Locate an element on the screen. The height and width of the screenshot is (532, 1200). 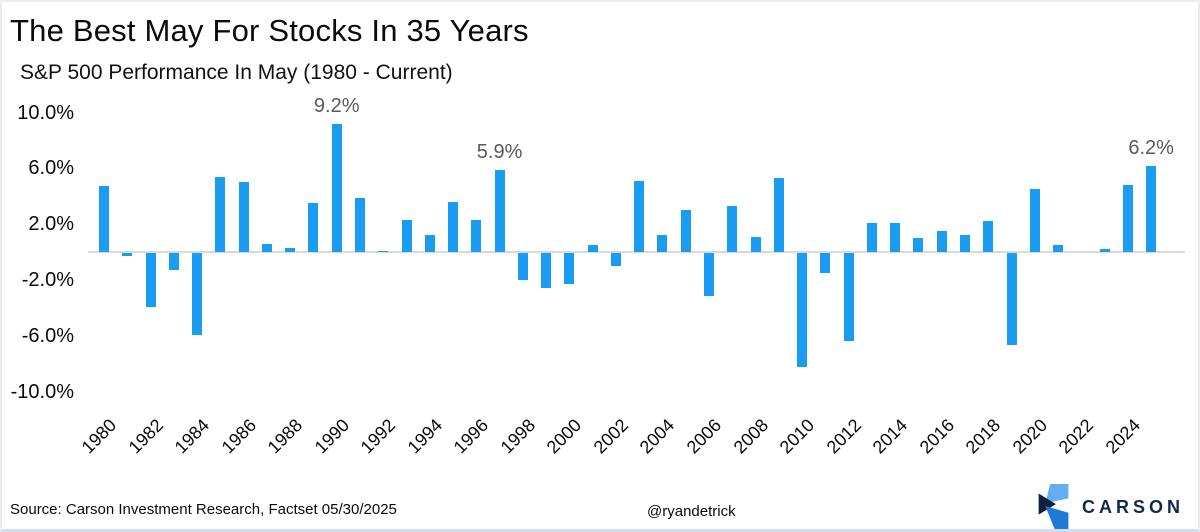
bar-2019 is located at coordinates (1011, 299).